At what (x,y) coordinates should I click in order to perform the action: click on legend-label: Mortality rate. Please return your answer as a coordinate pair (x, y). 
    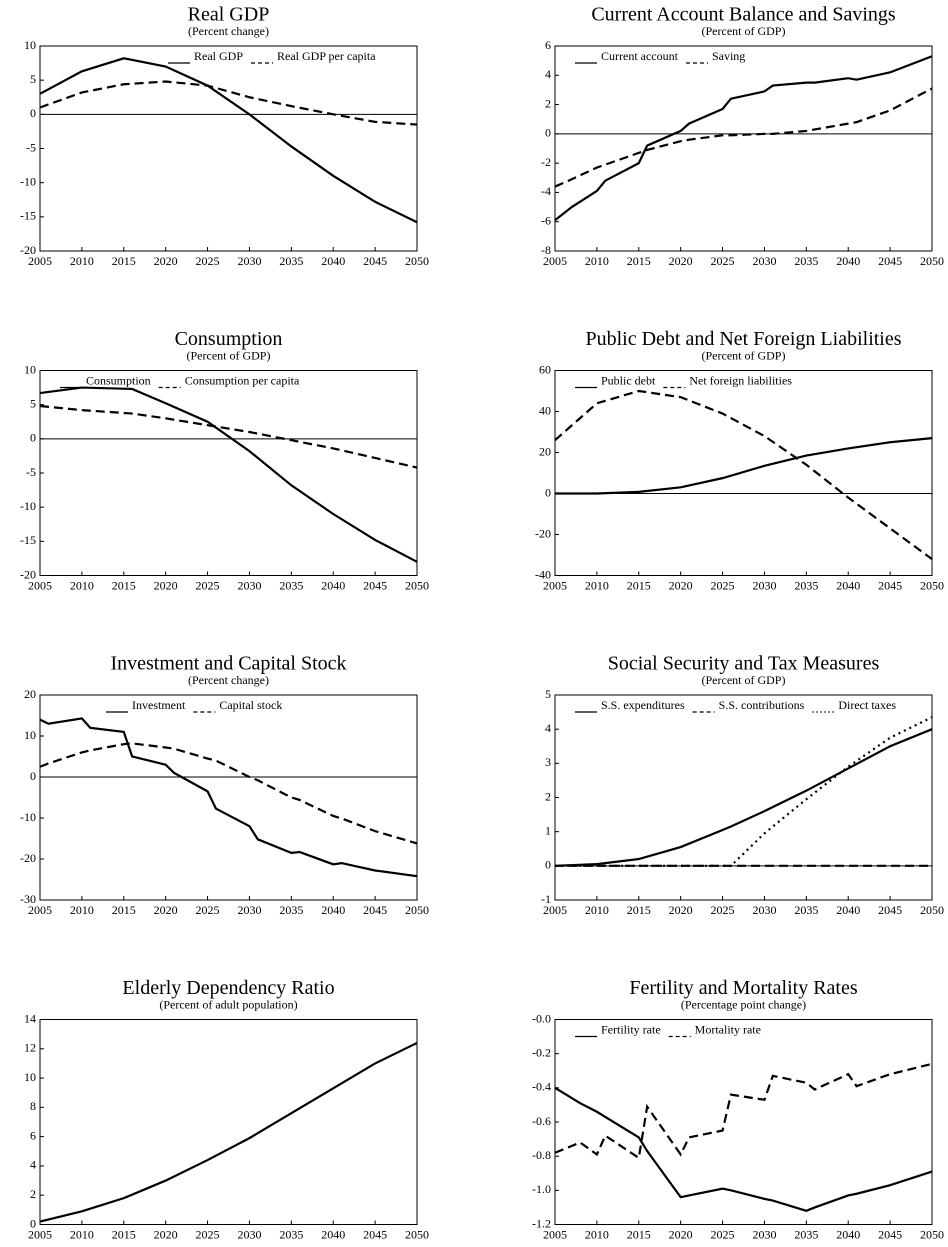
    Looking at the image, I should click on (728, 1029).